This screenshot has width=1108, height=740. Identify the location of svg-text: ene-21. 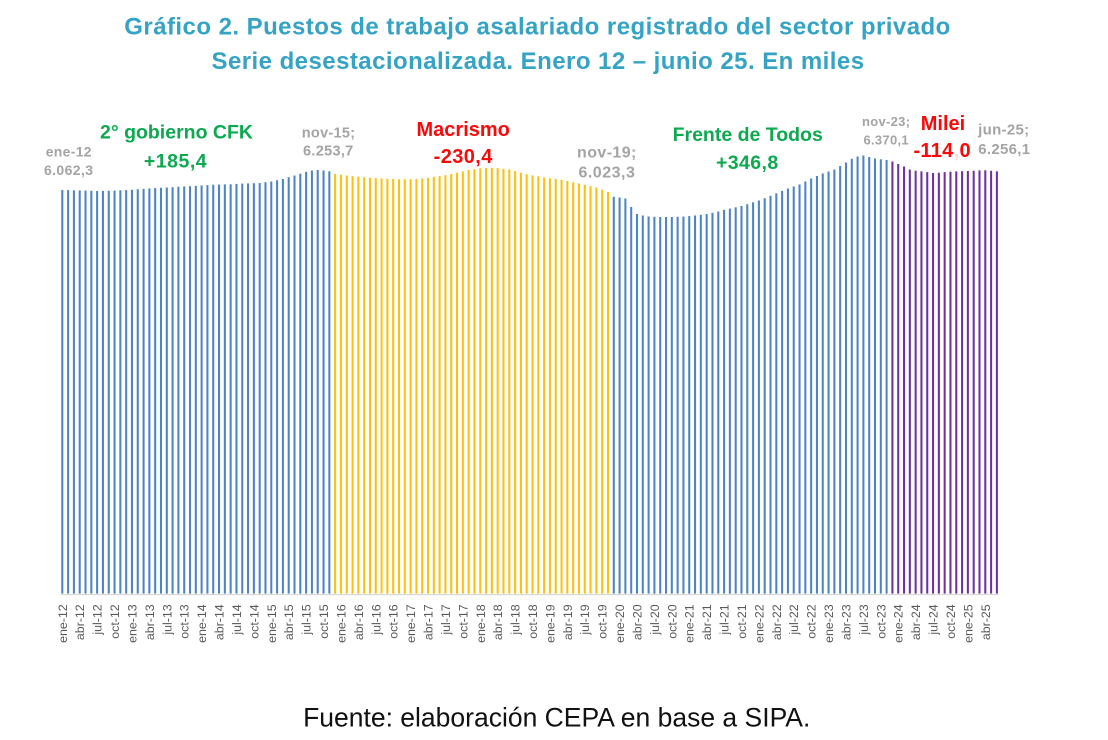
(690, 623).